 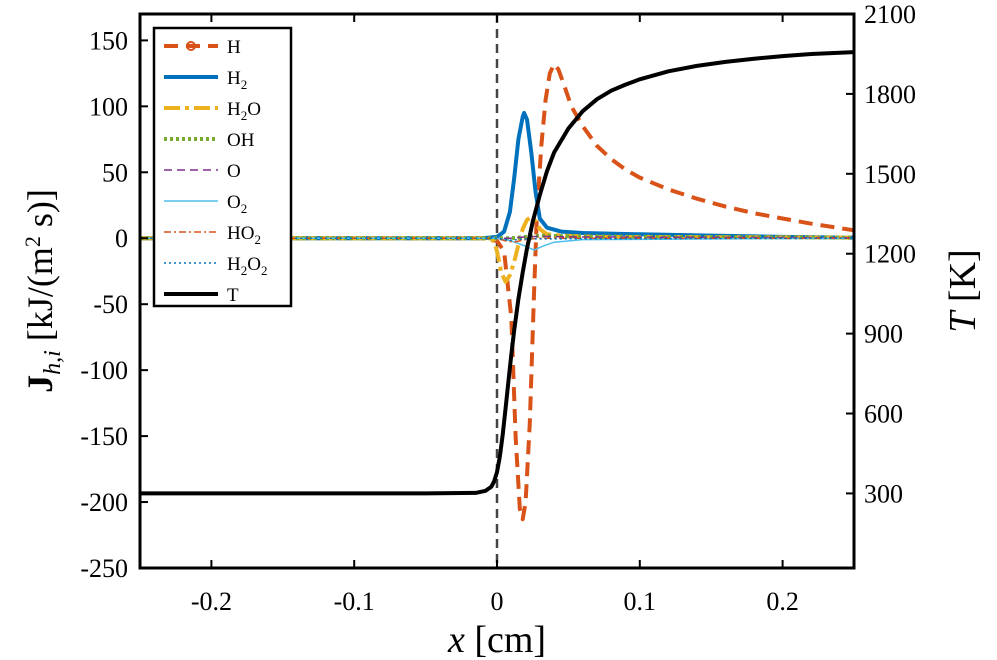 I want to click on y-right-tick-label: 1200, so click(x=890, y=254).